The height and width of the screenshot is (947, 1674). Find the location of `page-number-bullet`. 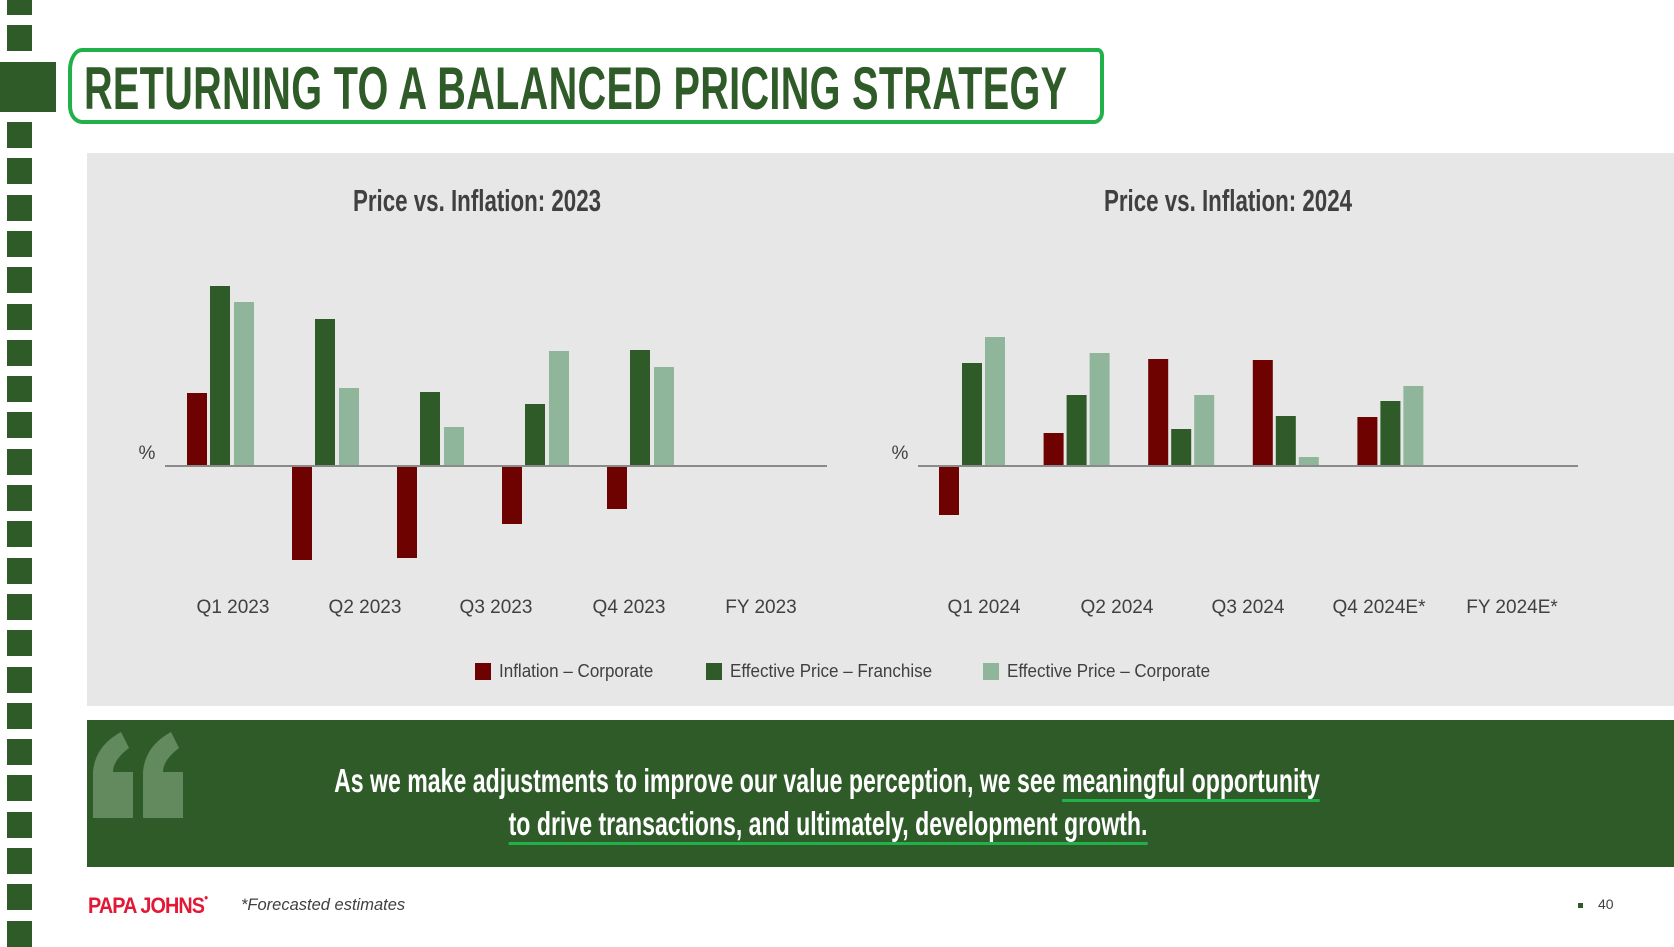

page-number-bullet is located at coordinates (1580, 905).